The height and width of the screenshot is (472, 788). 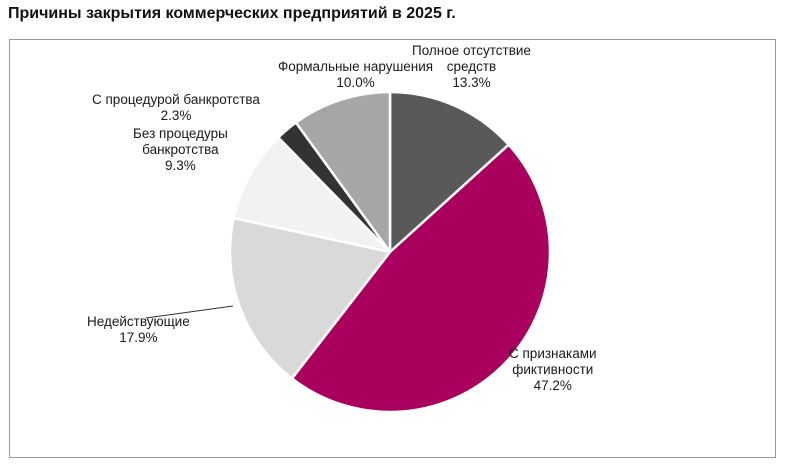 I want to click on label-text: банкротства, so click(x=180, y=149).